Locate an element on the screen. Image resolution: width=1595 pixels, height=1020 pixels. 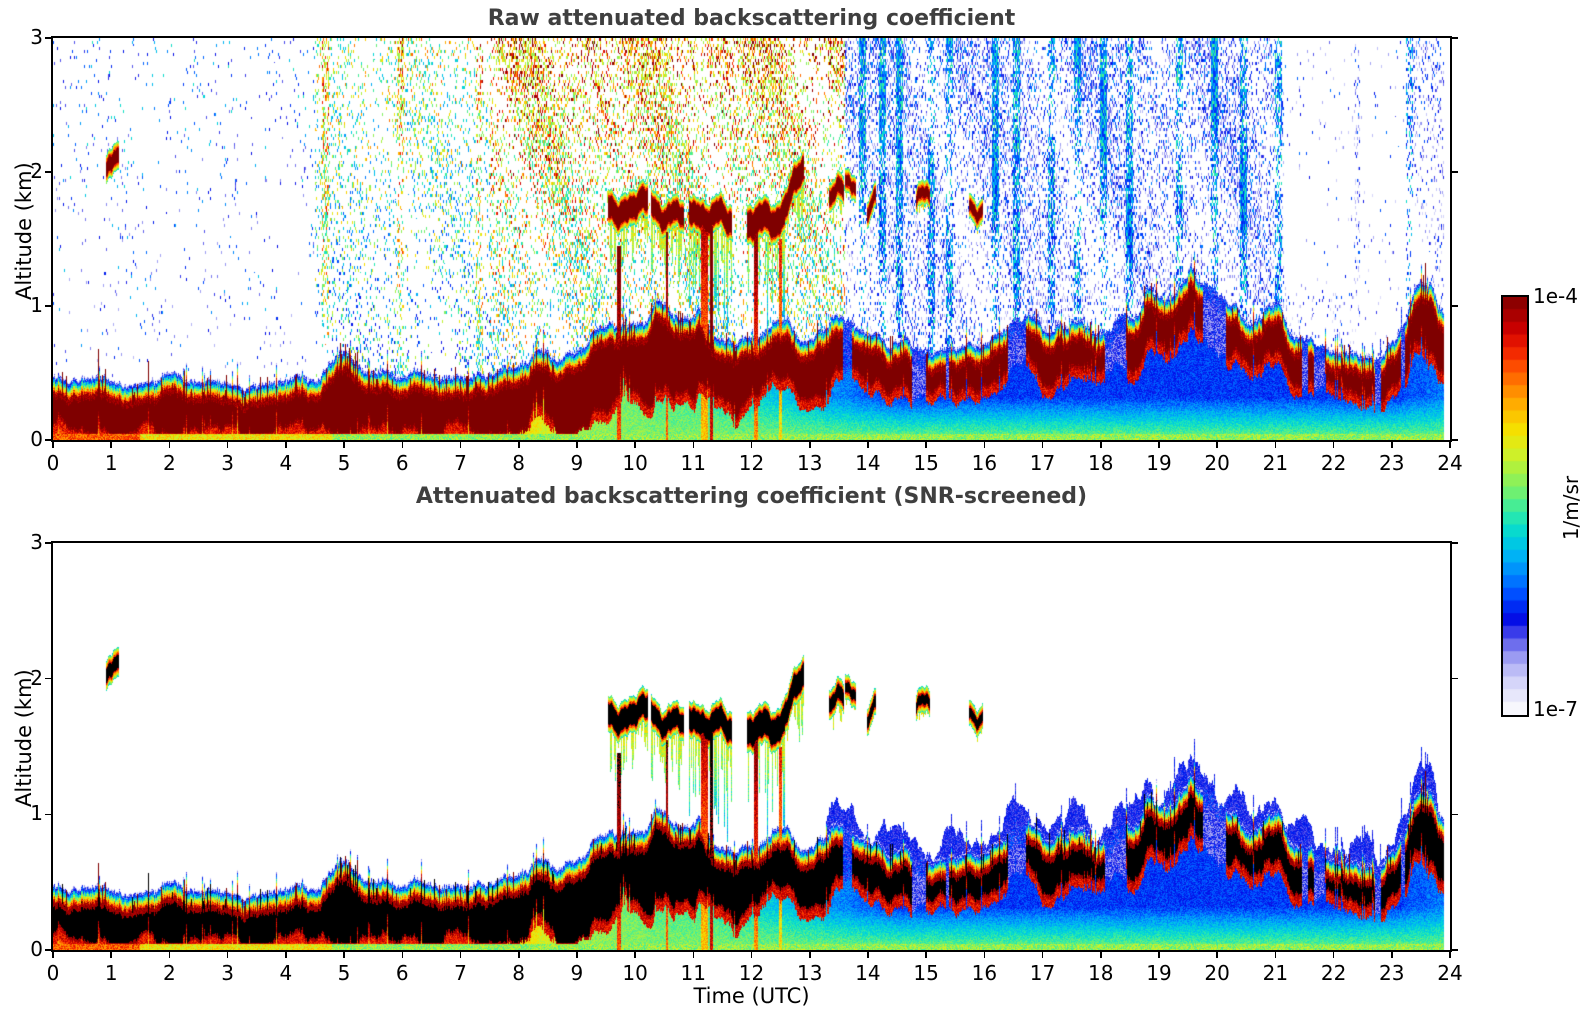
colorbar is located at coordinates (1515, 506).